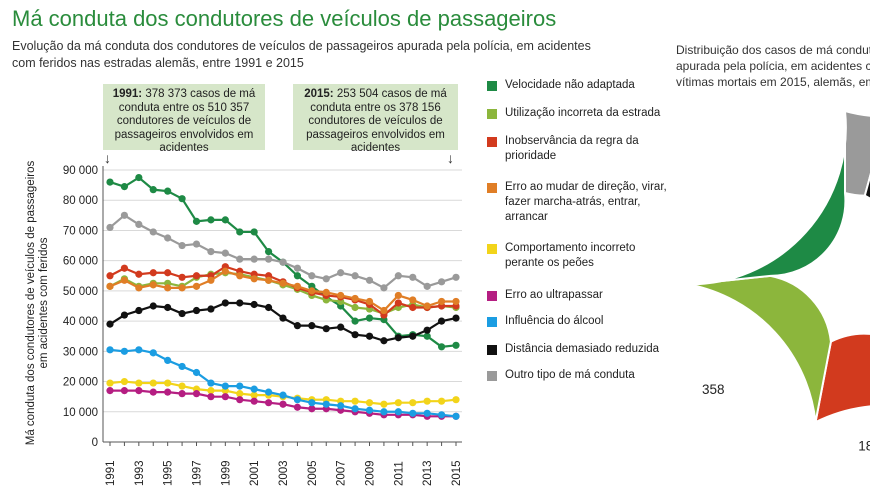 The height and width of the screenshot is (490, 870). I want to click on y-tick-label: 20 000, so click(80, 383).